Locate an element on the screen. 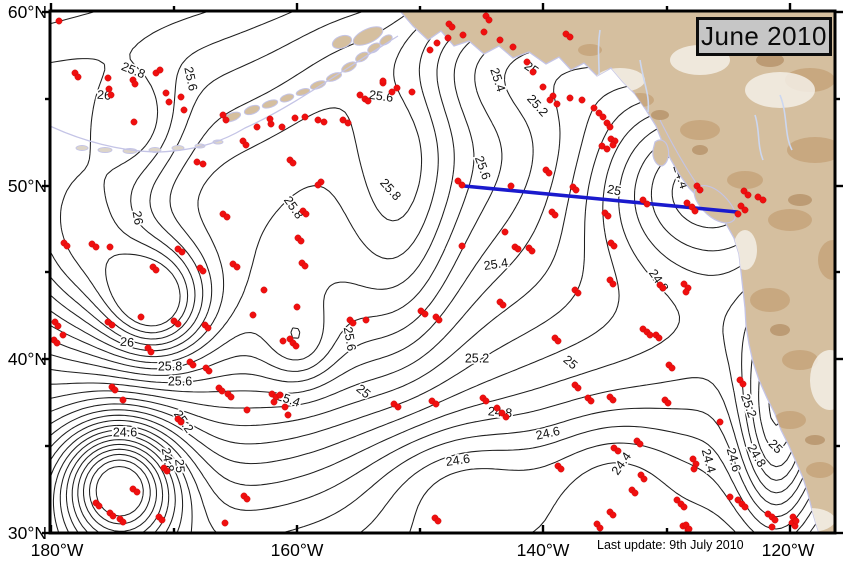  contour-line-23.7 is located at coordinates (119, 491).